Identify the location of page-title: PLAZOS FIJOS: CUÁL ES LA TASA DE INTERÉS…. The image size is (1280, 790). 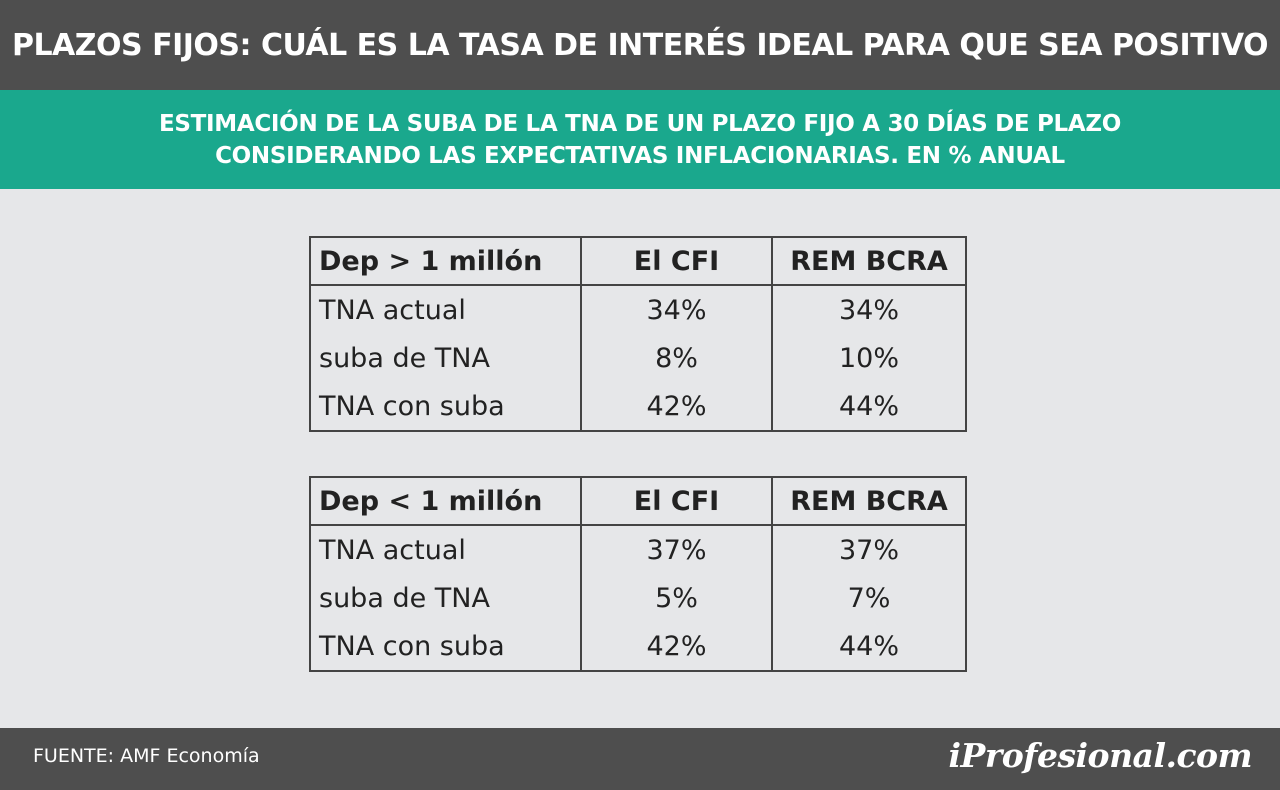
(640, 45).